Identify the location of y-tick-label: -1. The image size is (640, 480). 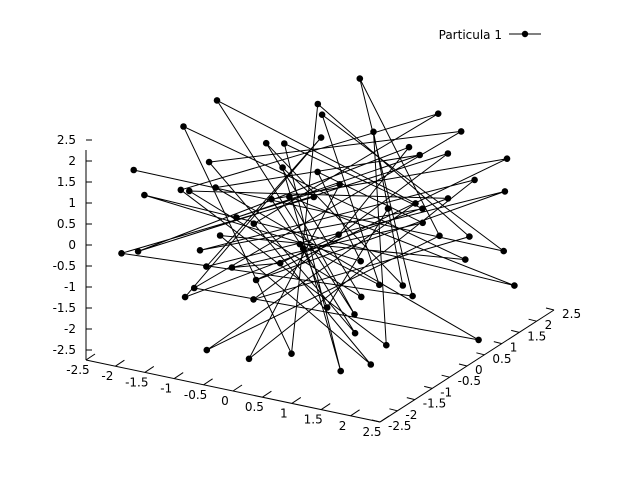
(446, 392).